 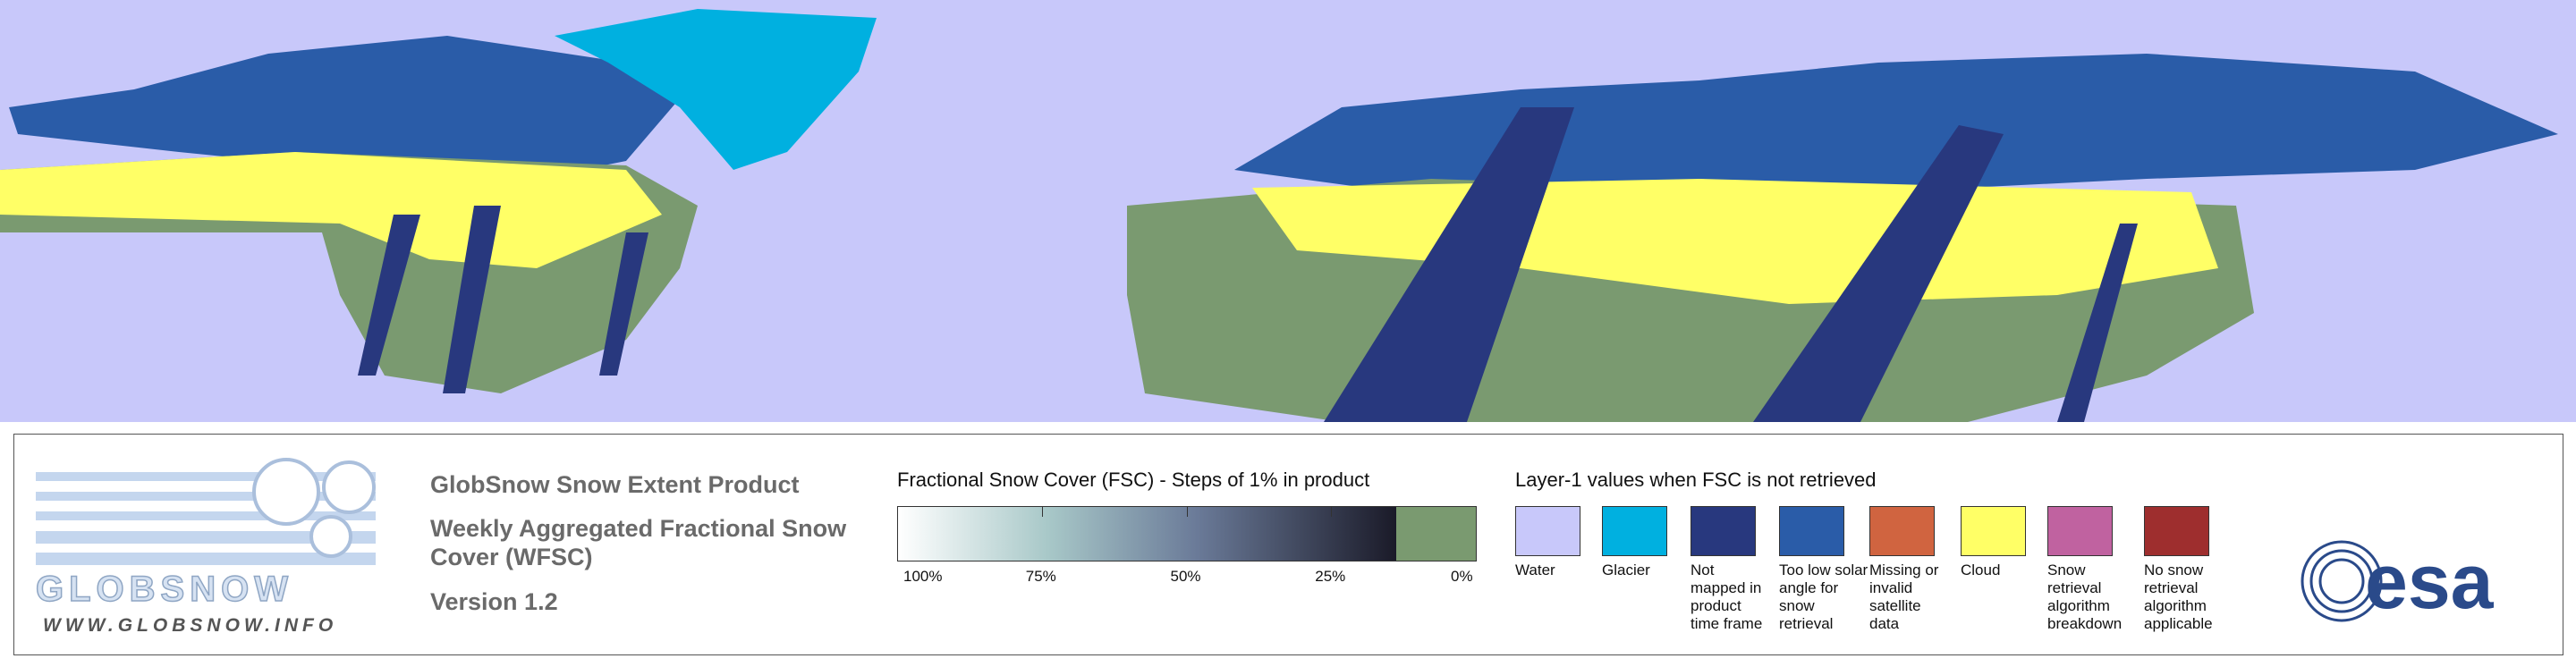 I want to click on product-title: GlobSnow Snow Extent Product, so click(x=615, y=485).